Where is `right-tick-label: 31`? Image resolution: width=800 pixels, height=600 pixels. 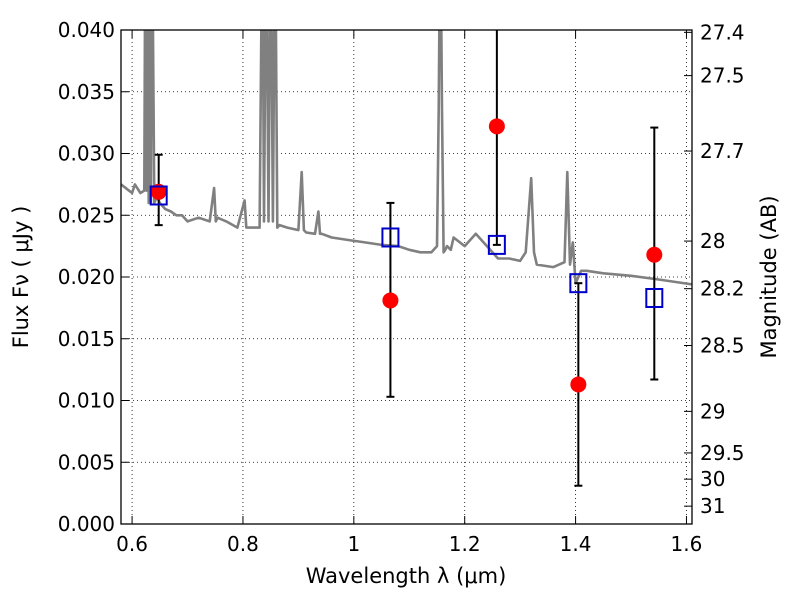 right-tick-label: 31 is located at coordinates (712, 506).